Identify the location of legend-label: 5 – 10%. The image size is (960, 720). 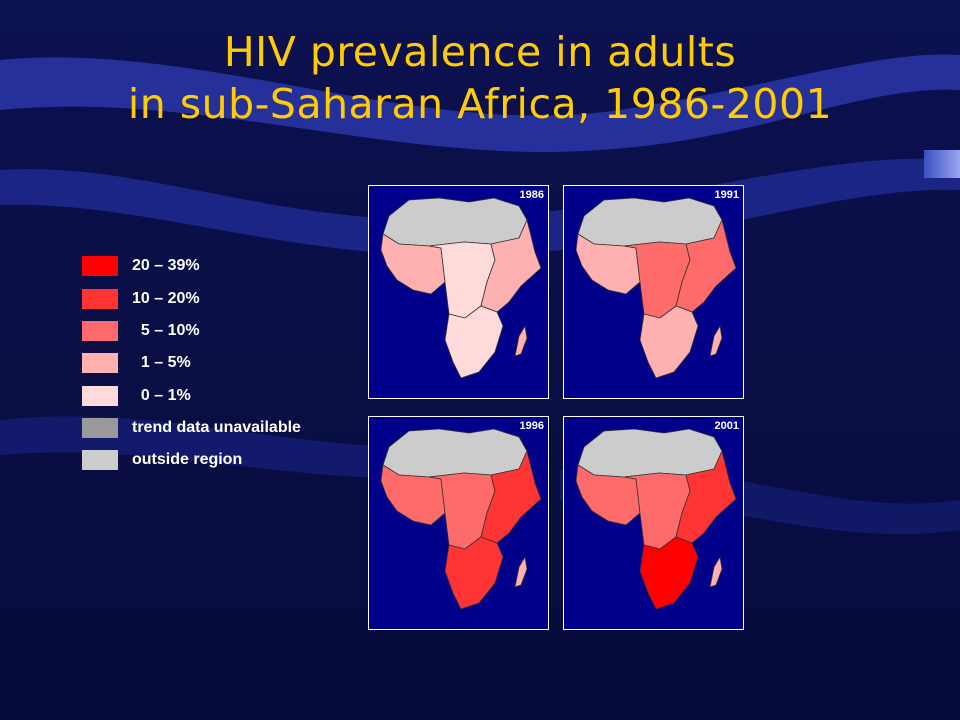
(166, 330).